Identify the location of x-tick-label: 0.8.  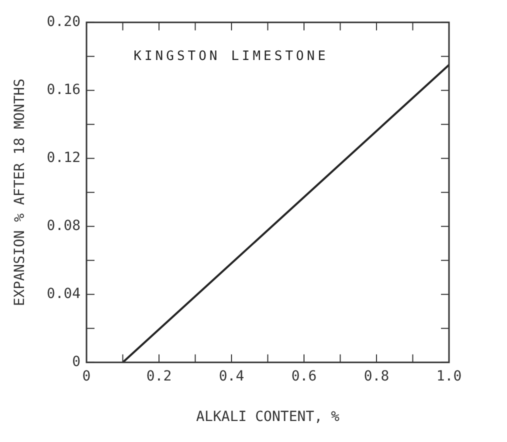
(377, 376).